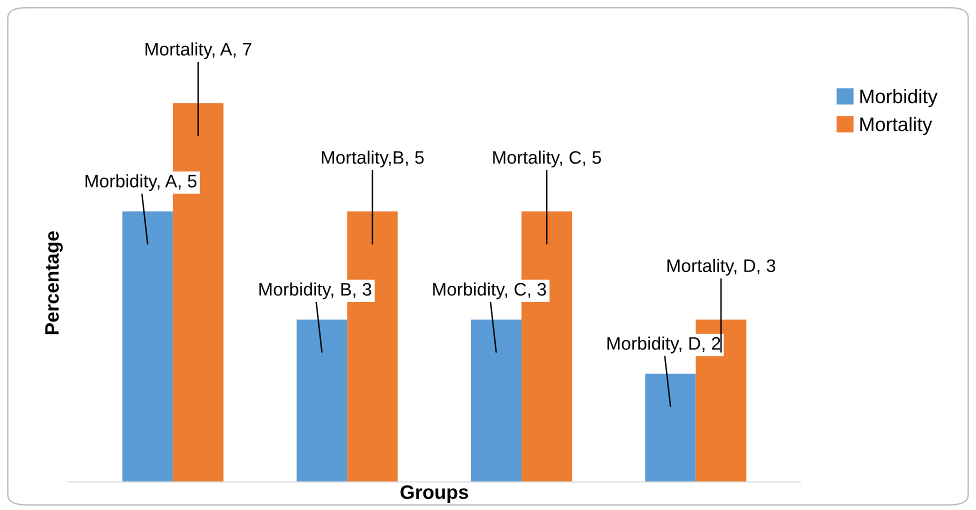 This screenshot has width=976, height=510. I want to click on data-label: Mortality,B, 5, so click(373, 159).